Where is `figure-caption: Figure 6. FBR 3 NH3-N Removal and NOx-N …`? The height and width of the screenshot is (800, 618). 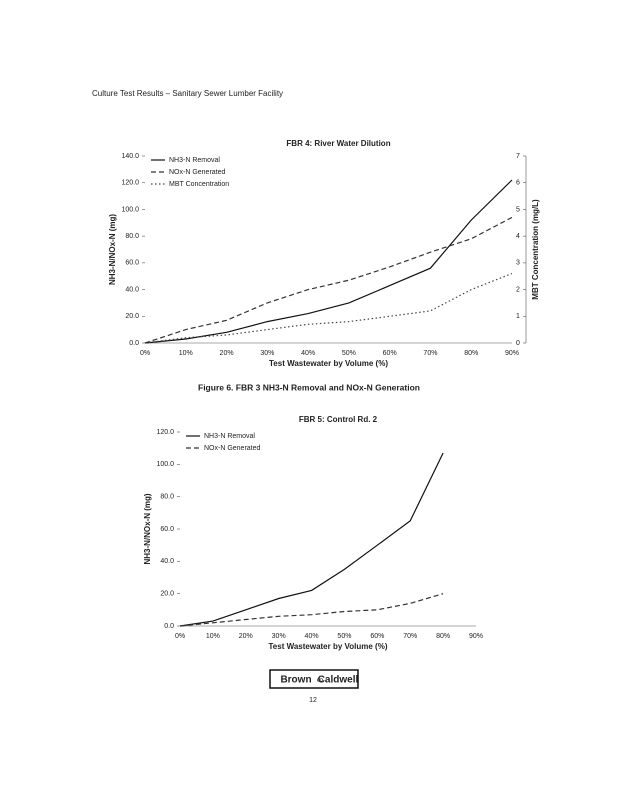
figure-caption: Figure 6. FBR 3 NH3-N Removal and NOx-N … is located at coordinates (309, 387).